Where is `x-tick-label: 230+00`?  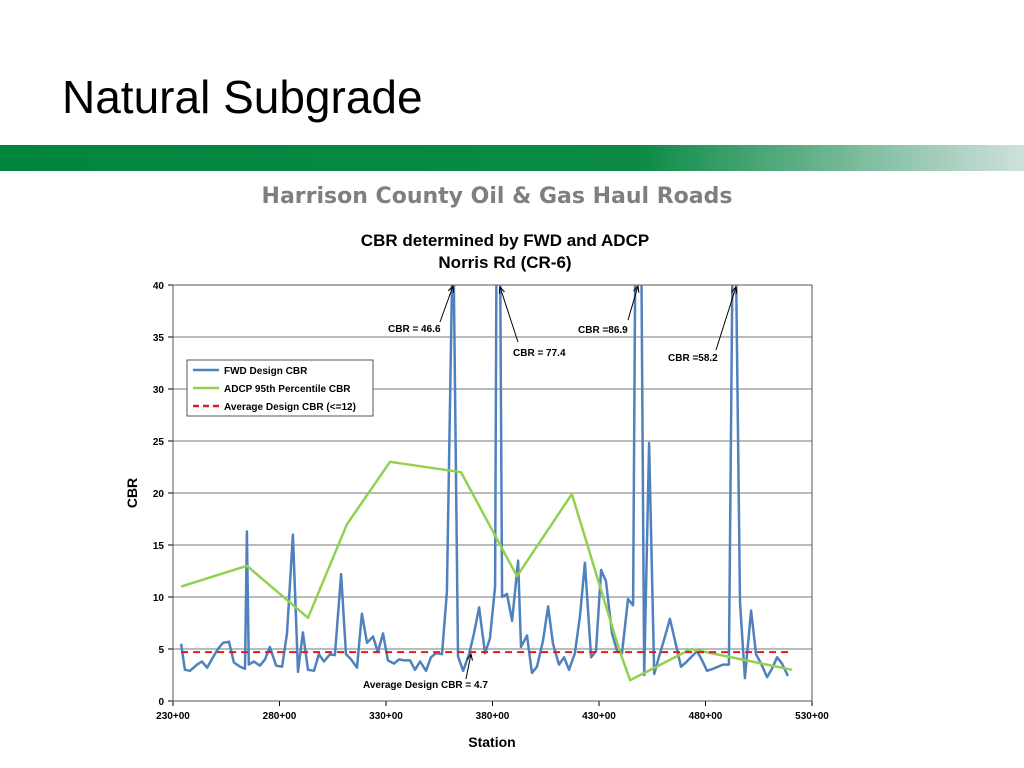 x-tick-label: 230+00 is located at coordinates (173, 716).